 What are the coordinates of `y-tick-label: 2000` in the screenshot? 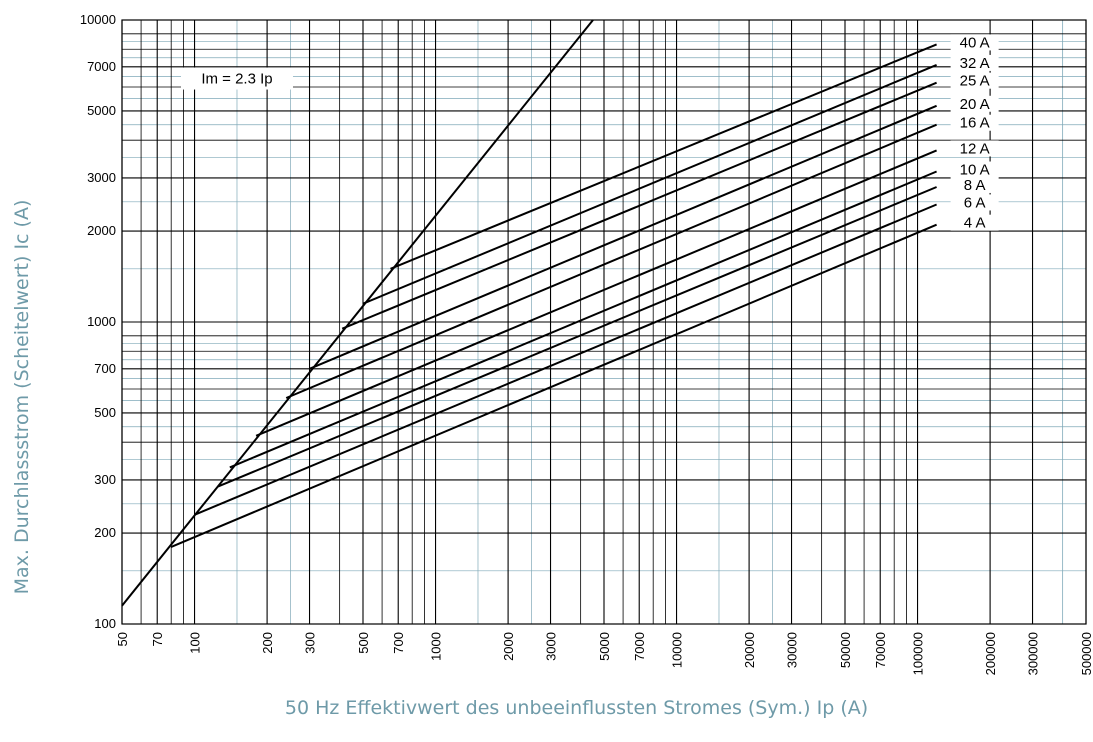 It's located at (101, 230).